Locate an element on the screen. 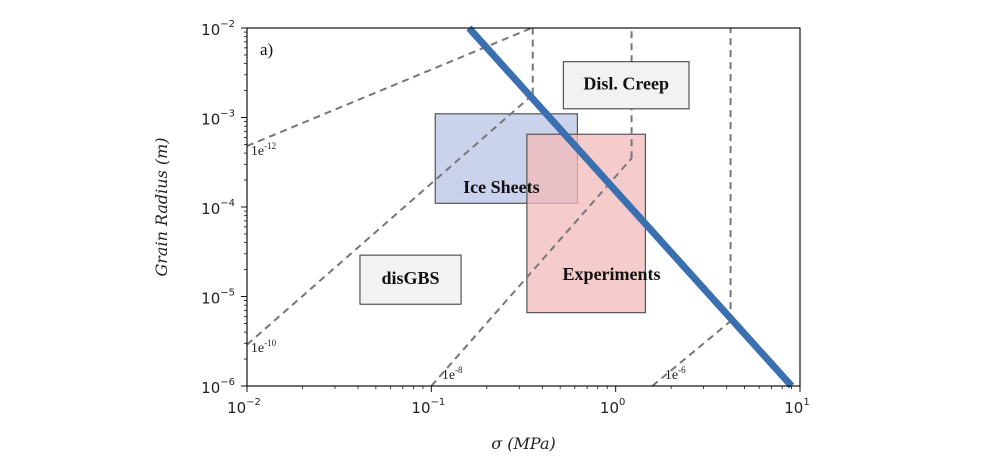 Image resolution: width=992 pixels, height=469 pixels. y-tick-label-3: 10⁻³ is located at coordinates (218, 119).